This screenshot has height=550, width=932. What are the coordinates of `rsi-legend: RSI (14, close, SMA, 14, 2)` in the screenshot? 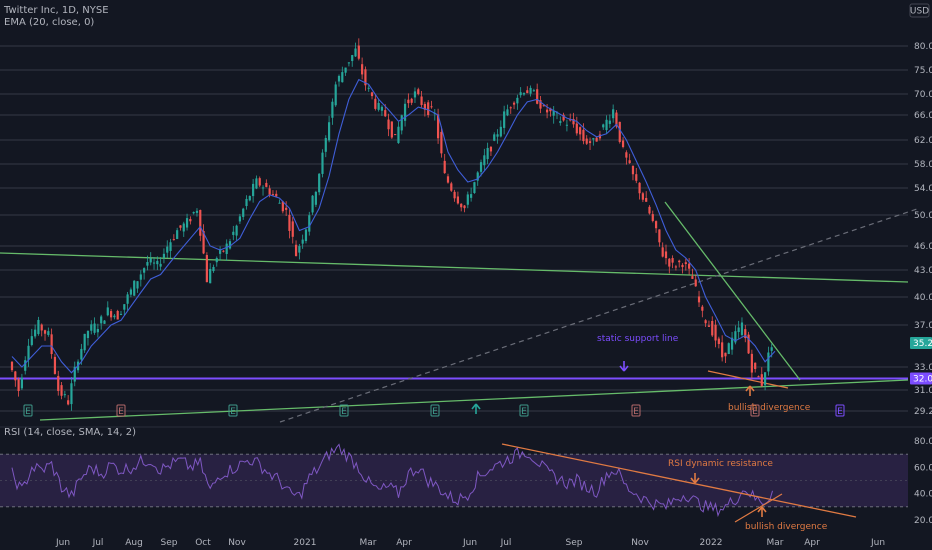 It's located at (70, 432).